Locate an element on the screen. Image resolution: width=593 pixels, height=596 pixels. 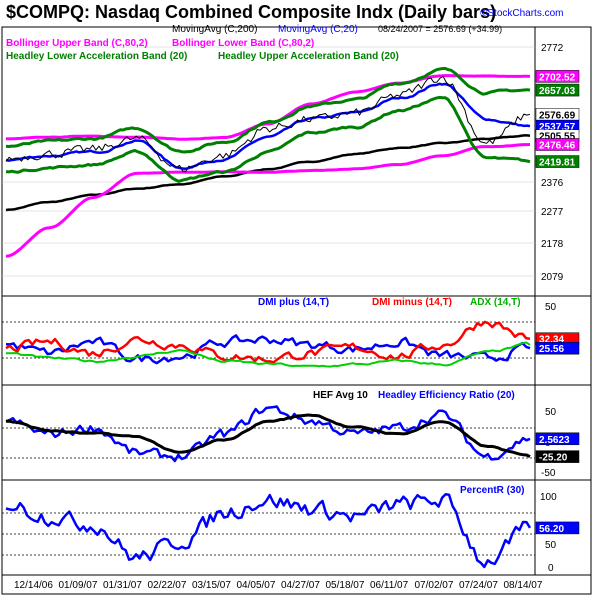
her-series-group is located at coordinates (268, 434).